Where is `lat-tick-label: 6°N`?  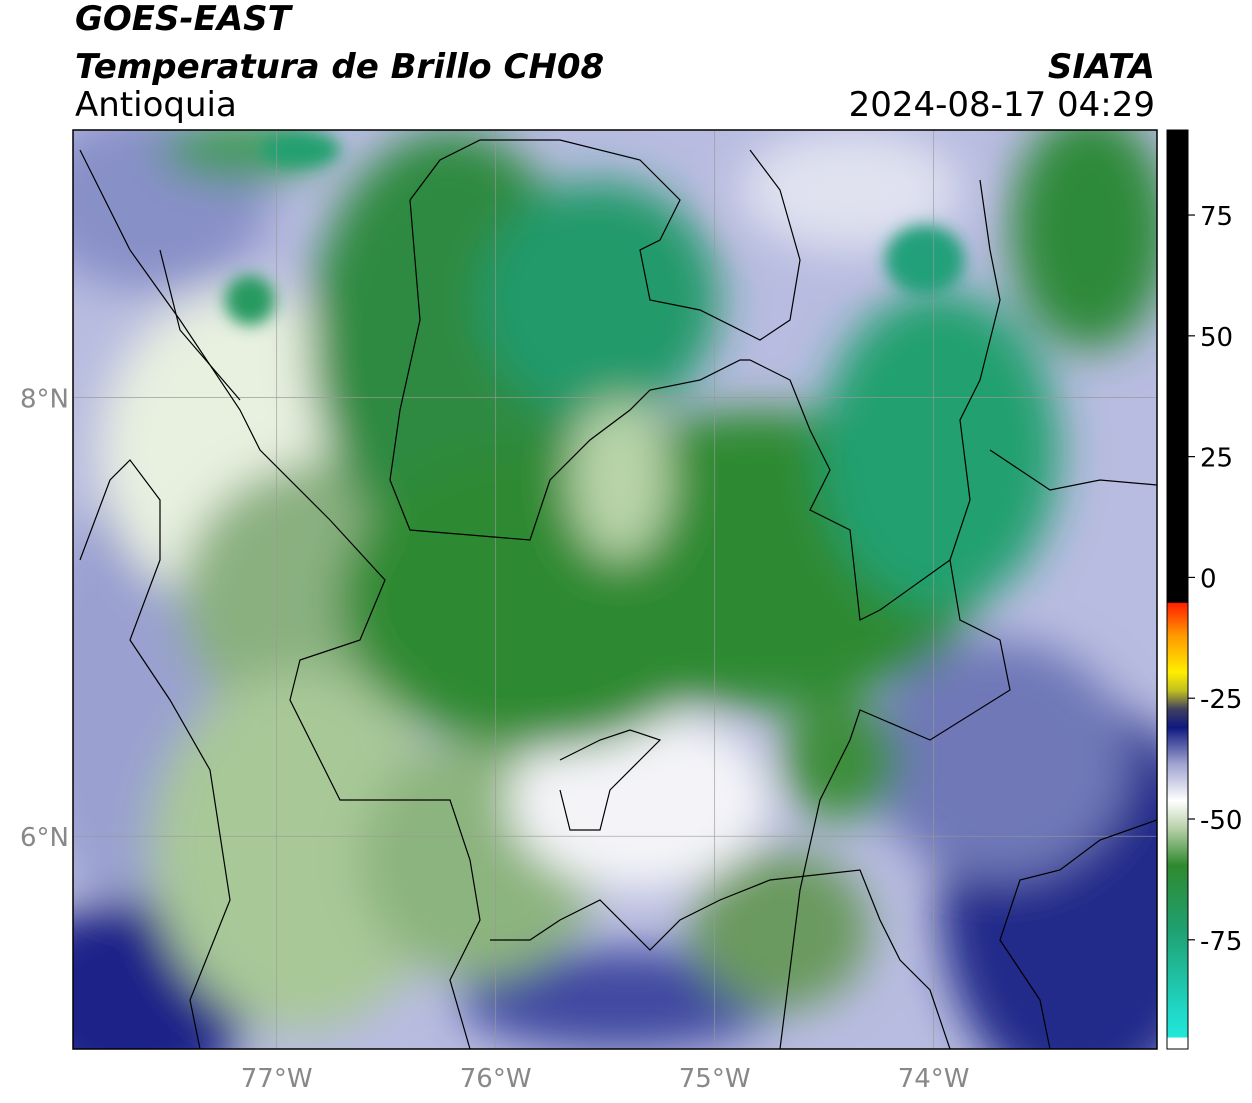
lat-tick-label: 6°N is located at coordinates (44, 838).